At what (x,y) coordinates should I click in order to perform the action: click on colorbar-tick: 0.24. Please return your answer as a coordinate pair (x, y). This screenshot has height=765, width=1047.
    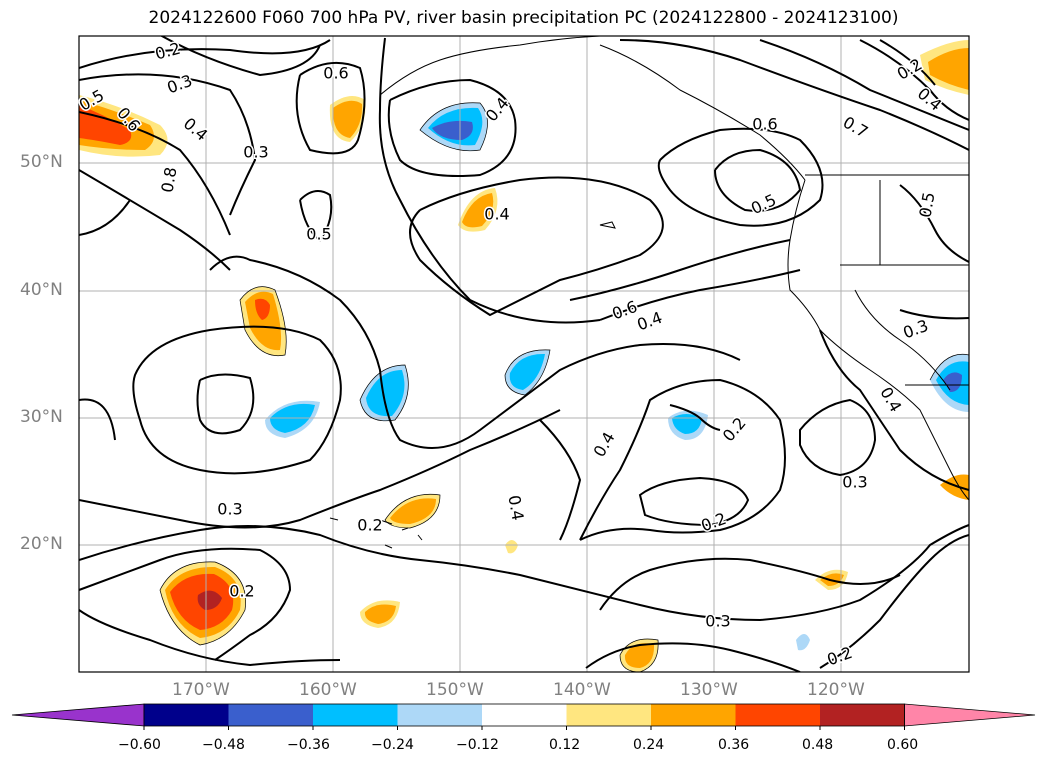
    Looking at the image, I should click on (649, 745).